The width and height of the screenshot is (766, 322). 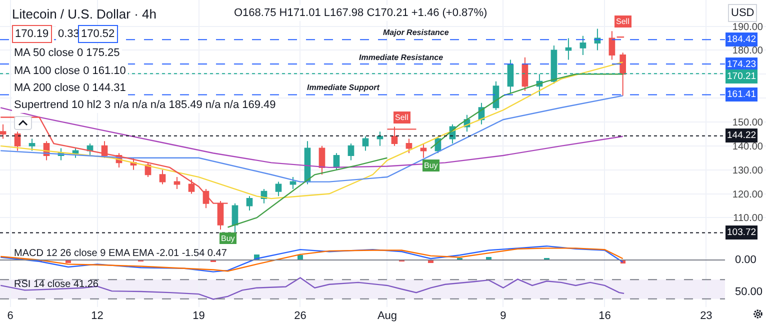 I want to click on ref-line-label: 174.23, so click(x=741, y=64).